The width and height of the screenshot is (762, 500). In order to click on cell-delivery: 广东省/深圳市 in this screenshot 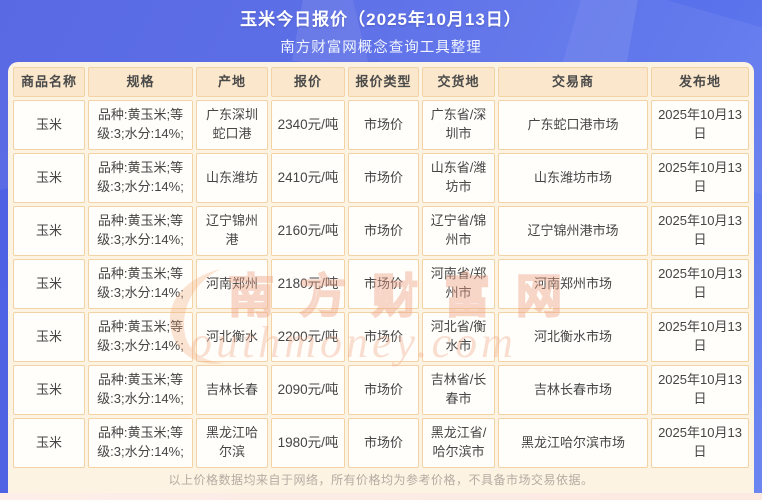, I will do `click(458, 125)`.